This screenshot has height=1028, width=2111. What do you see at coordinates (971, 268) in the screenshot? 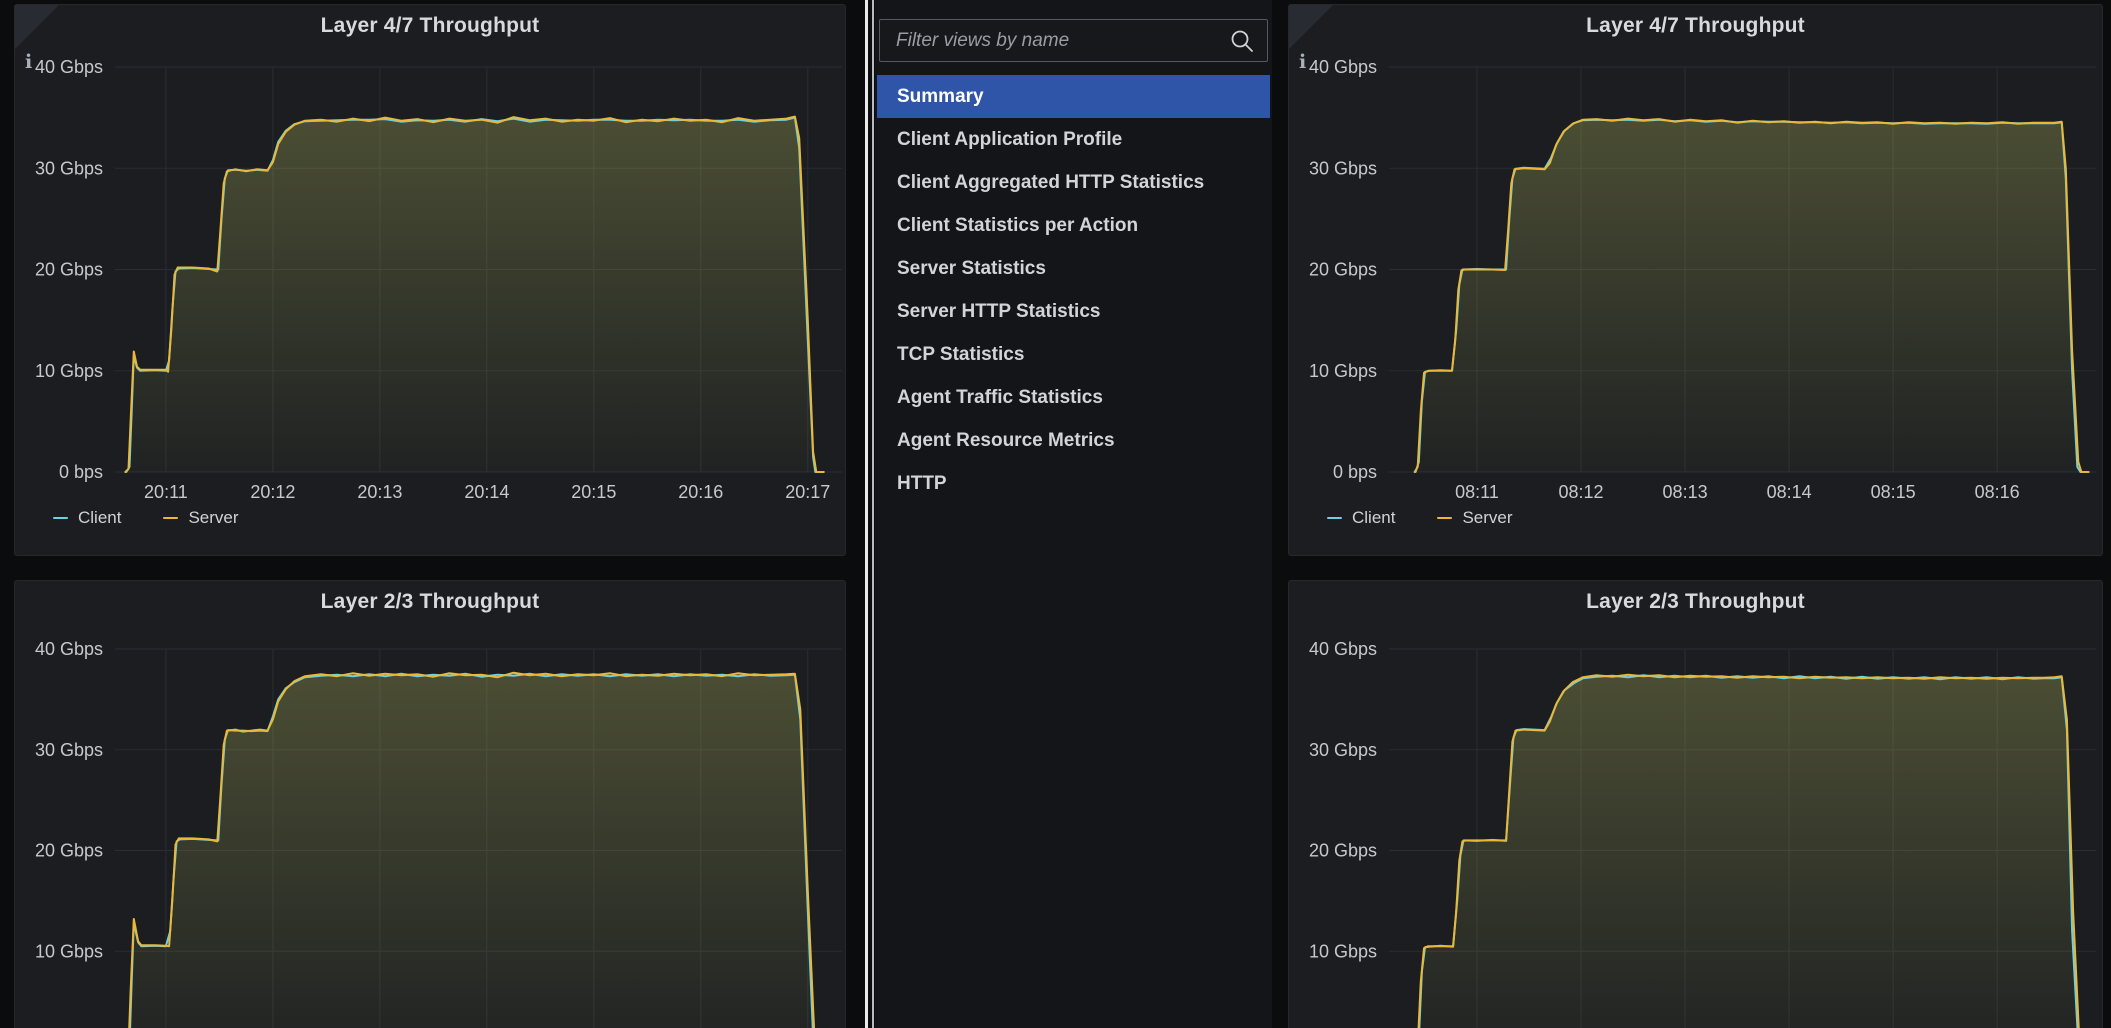
I see `menu-item-server-statistics: Server Statistics` at bounding box center [971, 268].